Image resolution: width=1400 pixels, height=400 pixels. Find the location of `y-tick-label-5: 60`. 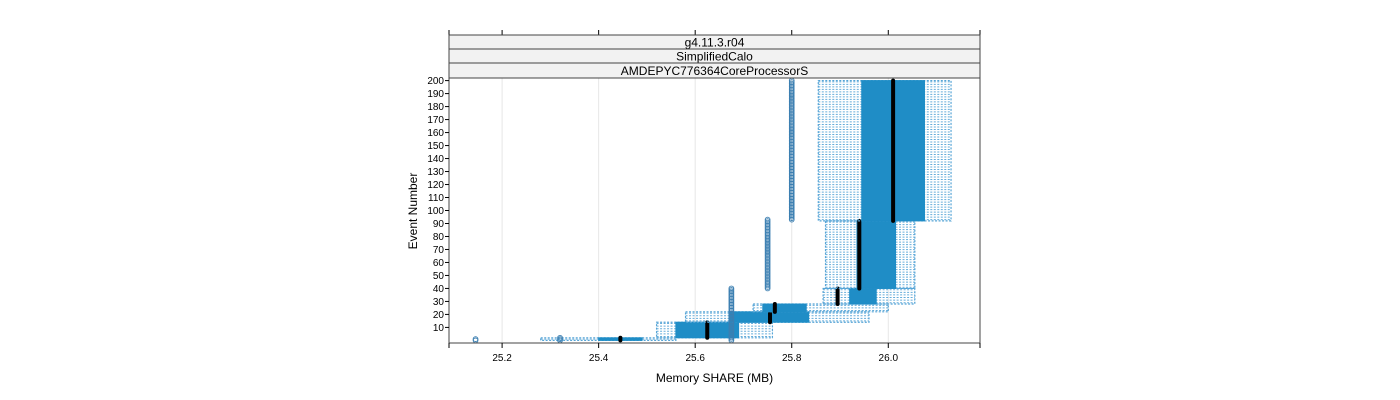

y-tick-label-5: 60 is located at coordinates (439, 263).